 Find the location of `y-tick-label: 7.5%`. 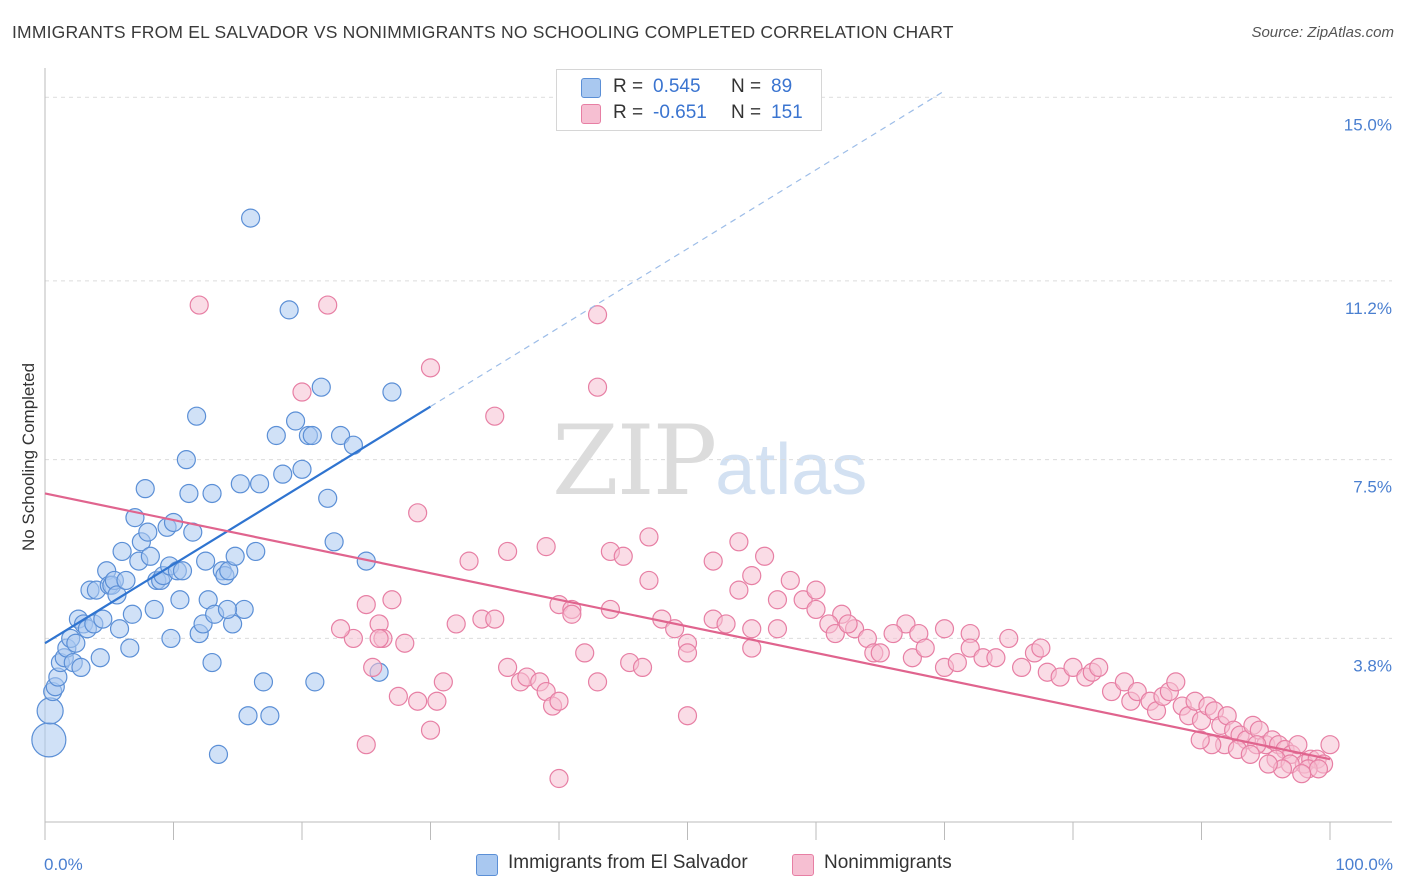

y-tick-label: 7.5% is located at coordinates (1372, 487).